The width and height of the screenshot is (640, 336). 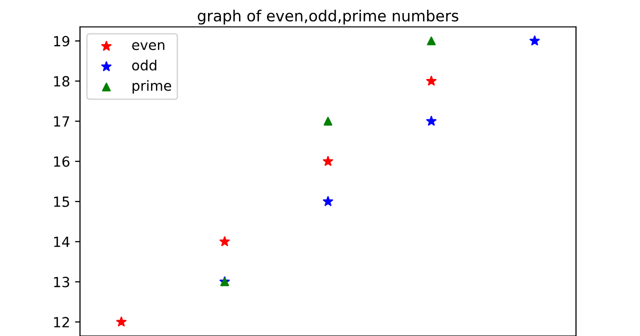 I want to click on legend-label: even, so click(x=148, y=46).